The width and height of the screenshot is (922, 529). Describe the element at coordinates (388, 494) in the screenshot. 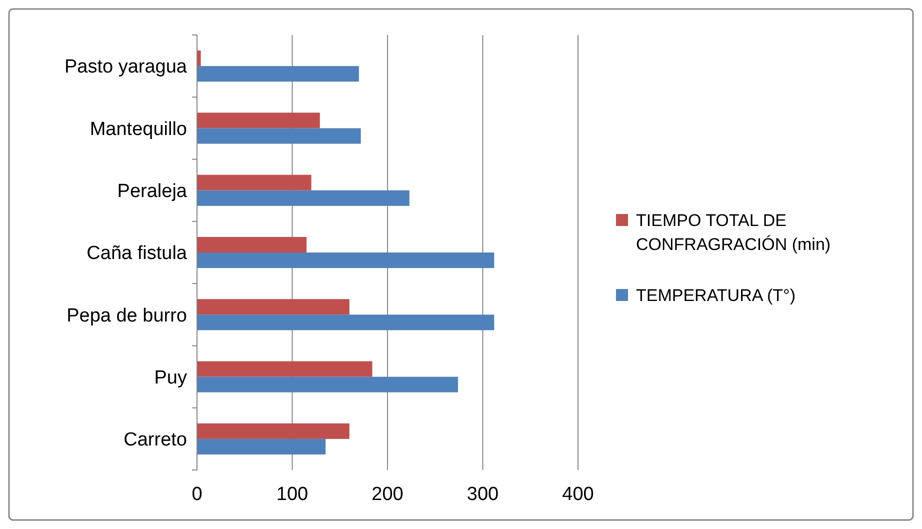

I see `x-tick-label: 200` at that location.